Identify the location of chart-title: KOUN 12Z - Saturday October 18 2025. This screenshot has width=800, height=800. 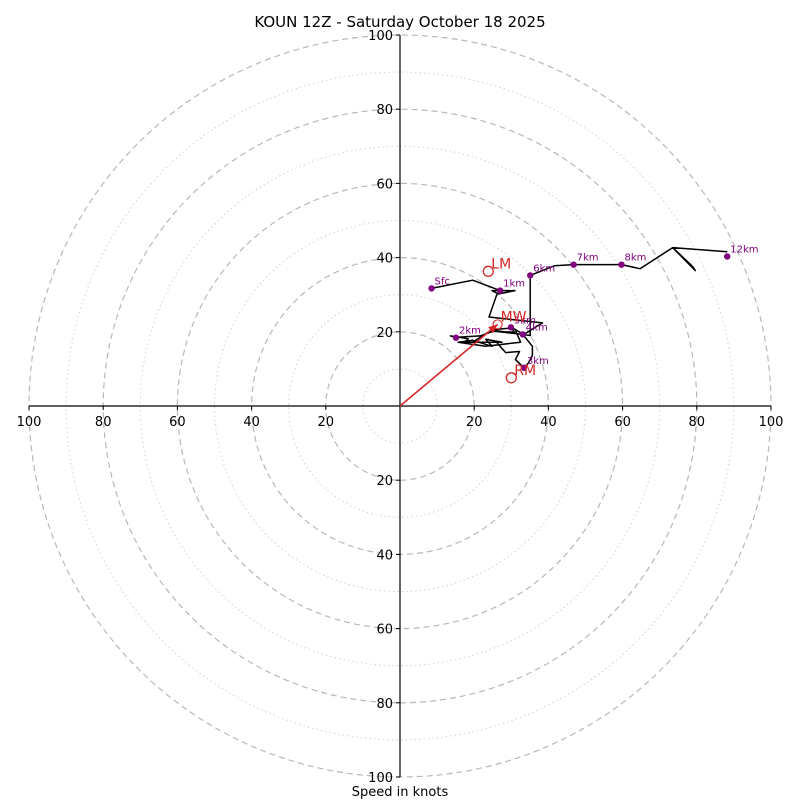
(399, 22).